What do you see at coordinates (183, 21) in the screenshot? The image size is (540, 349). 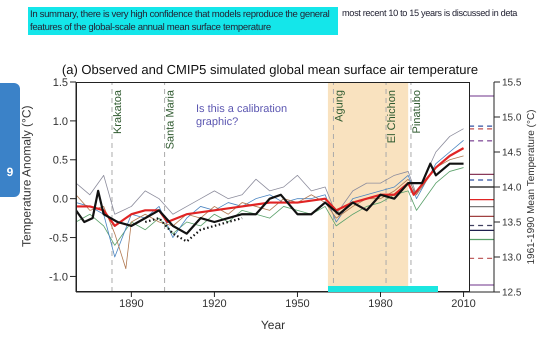 I see `text: In summary, there is very high confidence that models reproduce the general features of the global-scale annual mean surface temperature` at bounding box center [183, 21].